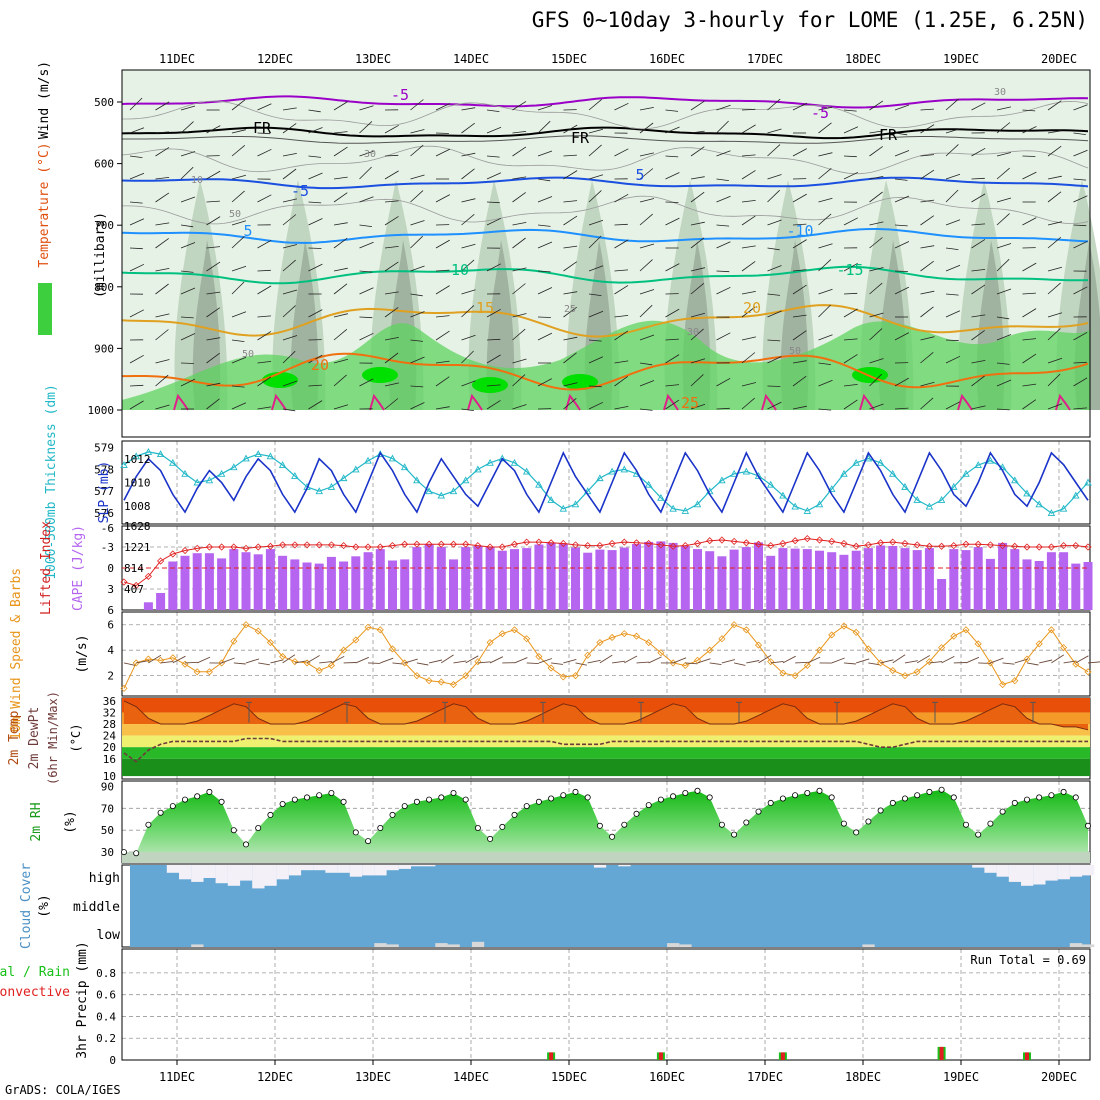  What do you see at coordinates (961, 59) in the screenshot?
I see `date-label-top: 19DEC` at bounding box center [961, 59].